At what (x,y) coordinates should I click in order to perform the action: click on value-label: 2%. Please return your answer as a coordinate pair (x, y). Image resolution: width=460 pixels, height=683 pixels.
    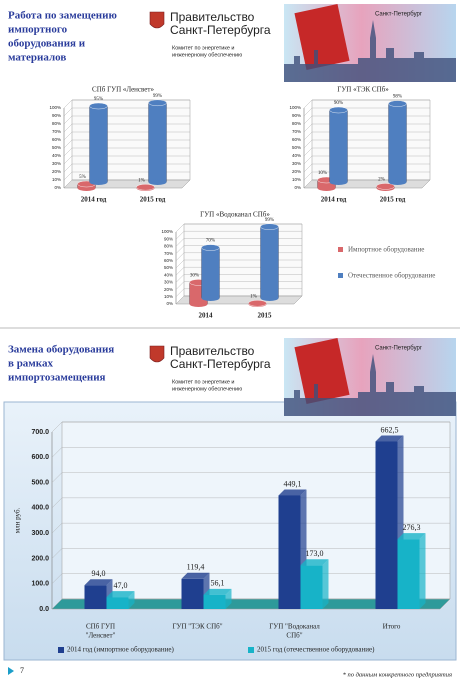
    Looking at the image, I should click on (381, 180).